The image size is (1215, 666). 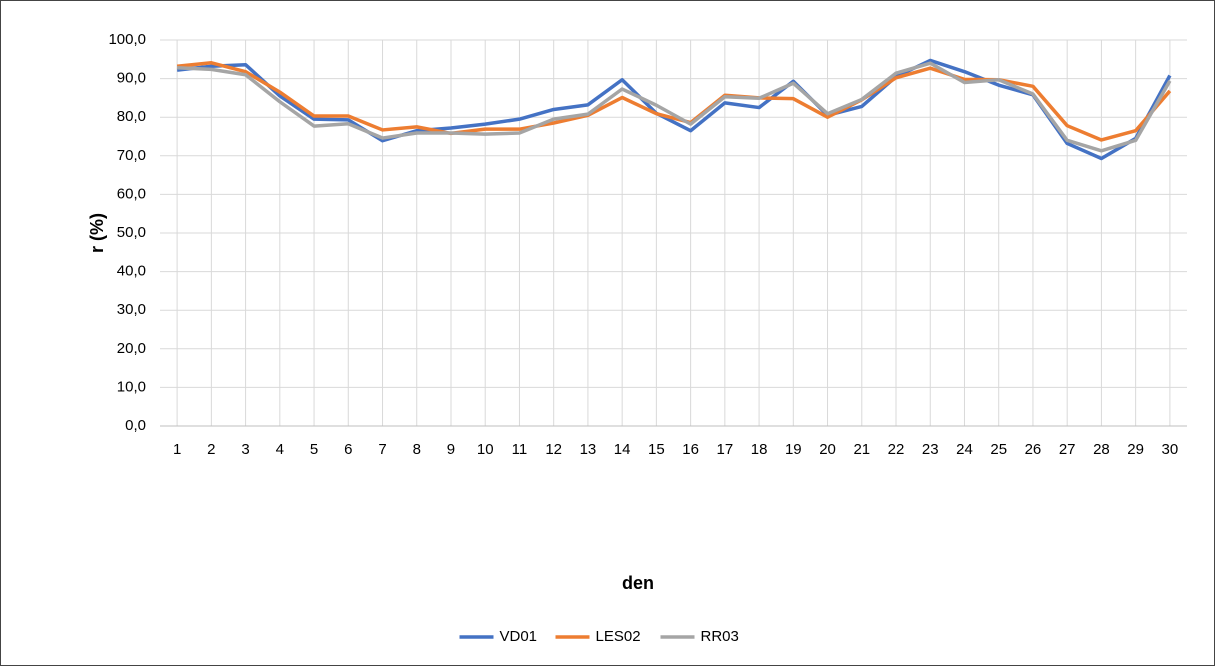 What do you see at coordinates (759, 449) in the screenshot?
I see `x-tick-label: 18` at bounding box center [759, 449].